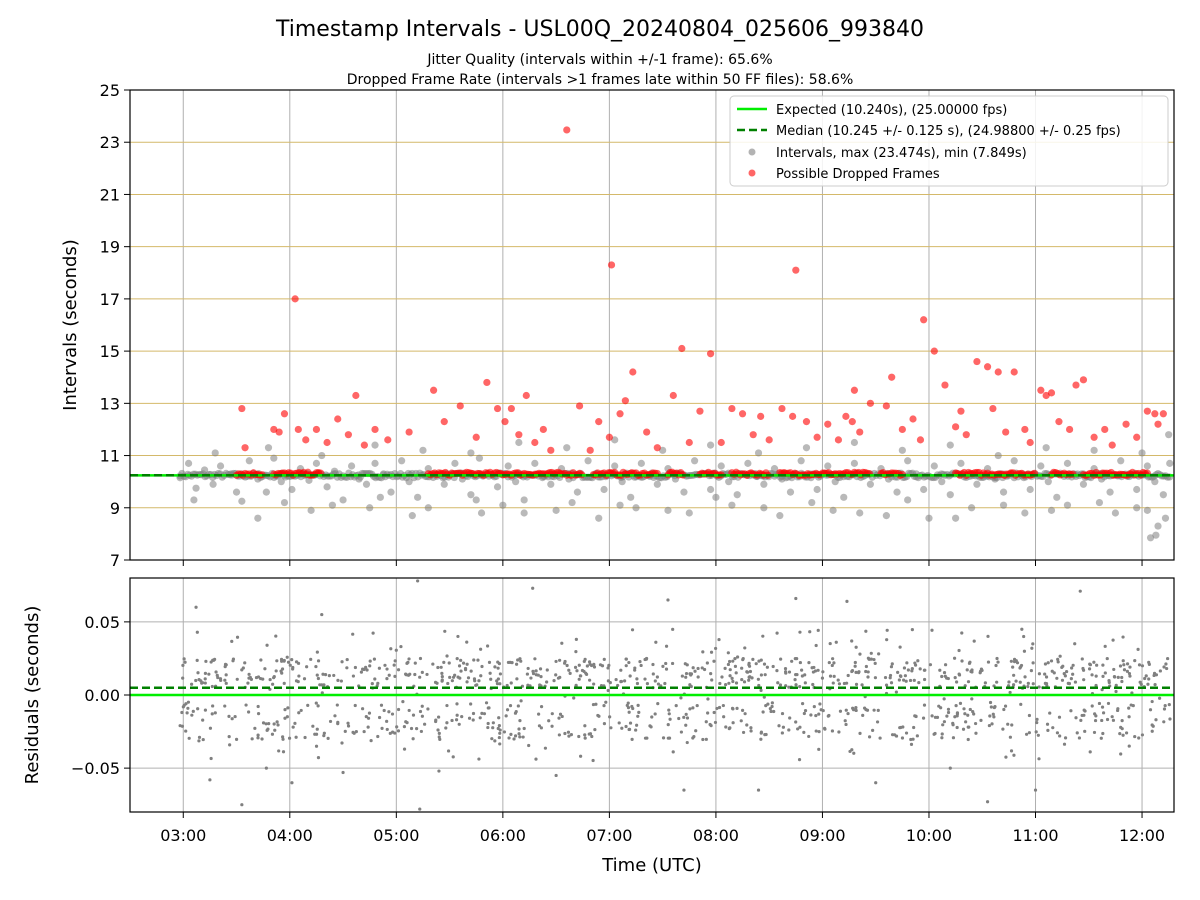 The height and width of the screenshot is (900, 1200). Describe the element at coordinates (115, 325) in the screenshot. I see `intervals-y-ticks: 7 9 11 13 15 17 19 21 23 25` at that location.